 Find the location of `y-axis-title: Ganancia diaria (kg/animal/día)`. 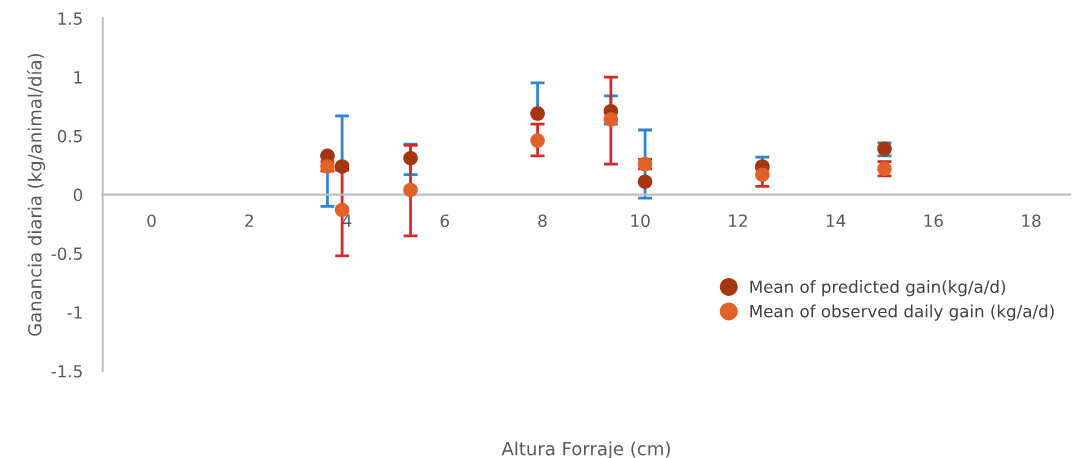

y-axis-title: Ganancia diaria (kg/animal/día) is located at coordinates (36, 194).